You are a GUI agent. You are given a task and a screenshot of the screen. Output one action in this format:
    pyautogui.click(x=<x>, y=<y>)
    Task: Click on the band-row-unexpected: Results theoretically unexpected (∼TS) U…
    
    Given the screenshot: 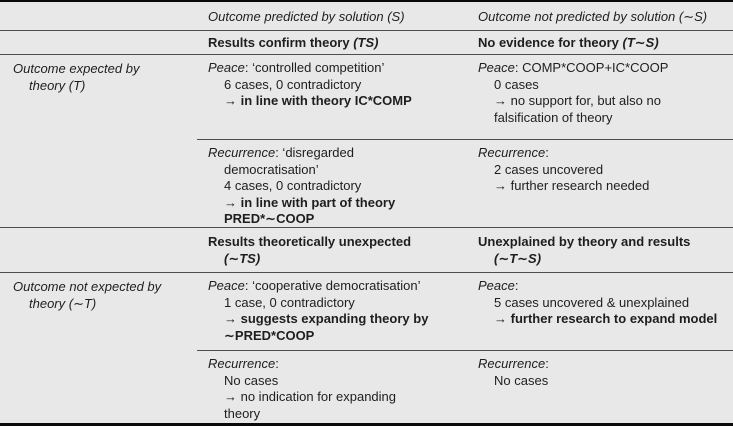 What is the action you would take?
    pyautogui.click(x=366, y=250)
    